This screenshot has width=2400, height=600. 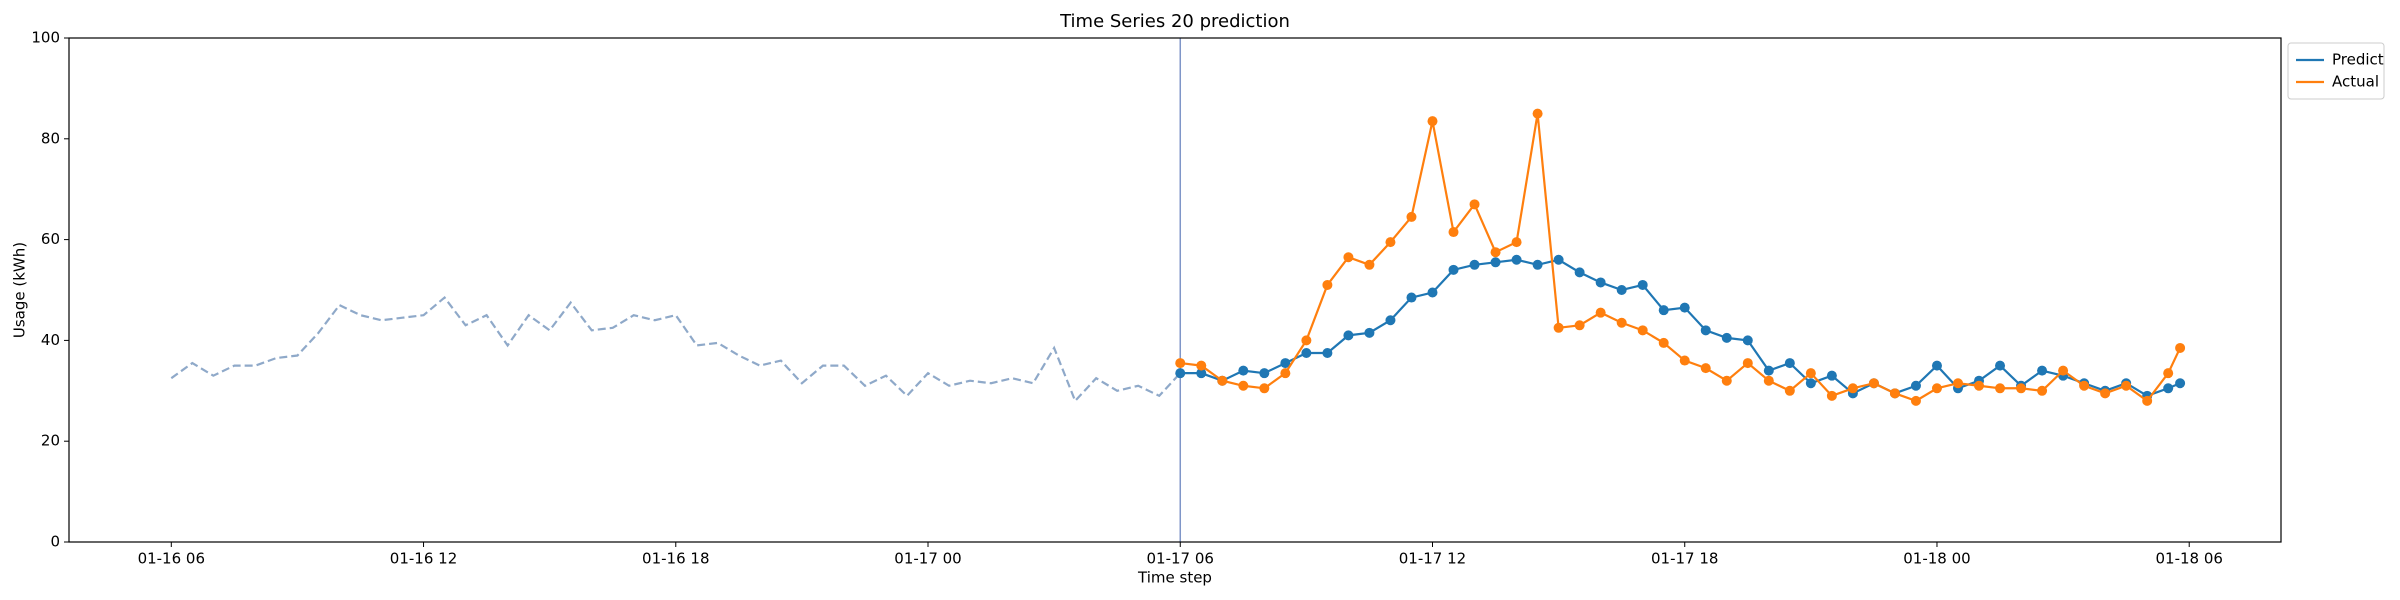 I want to click on y-tick-label: 60, so click(x=50, y=239).